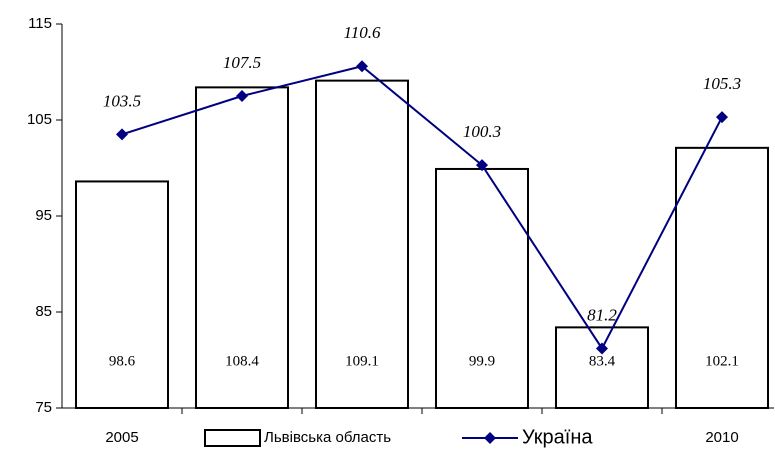 This screenshot has height=449, width=775. Describe the element at coordinates (39, 119) in the screenshot. I see `y-tick-label: 105` at that location.